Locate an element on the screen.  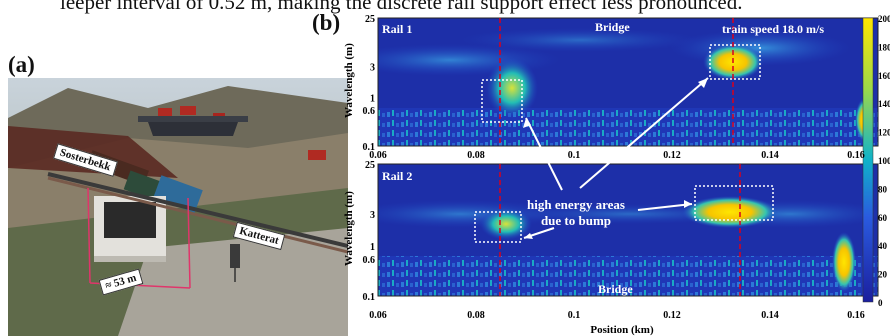
rail1-title: Rail 1 is located at coordinates (397, 29).